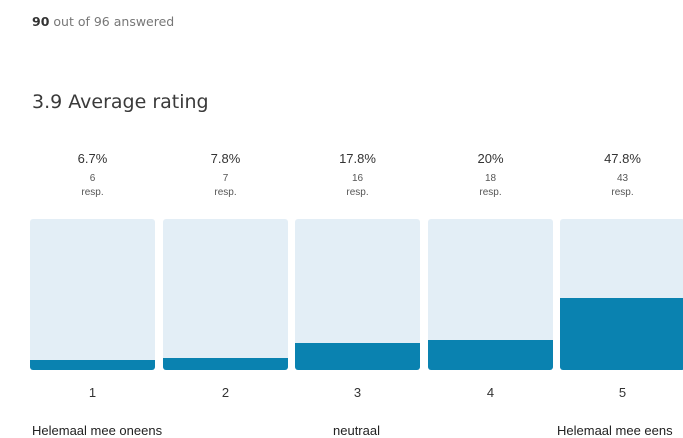  Describe the element at coordinates (114, 21) in the screenshot. I see `answered-text: out of 96 answered` at that location.